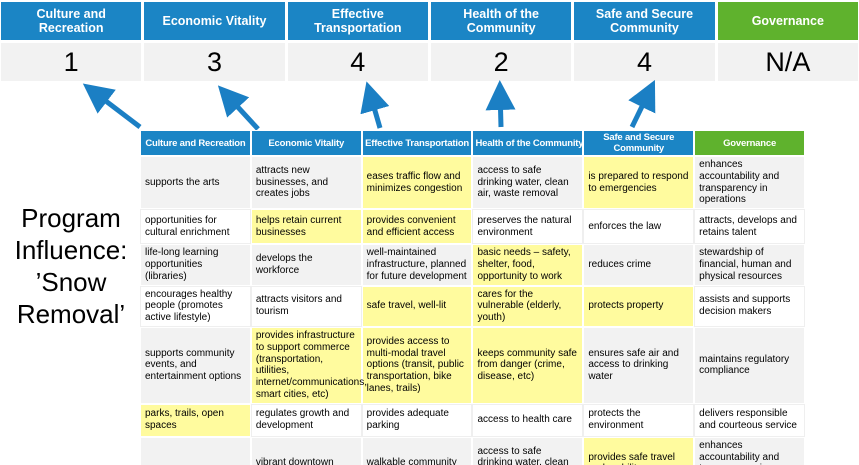 The width and height of the screenshot is (859, 465). What do you see at coordinates (195, 450) in the screenshot?
I see `matrix-cell` at bounding box center [195, 450].